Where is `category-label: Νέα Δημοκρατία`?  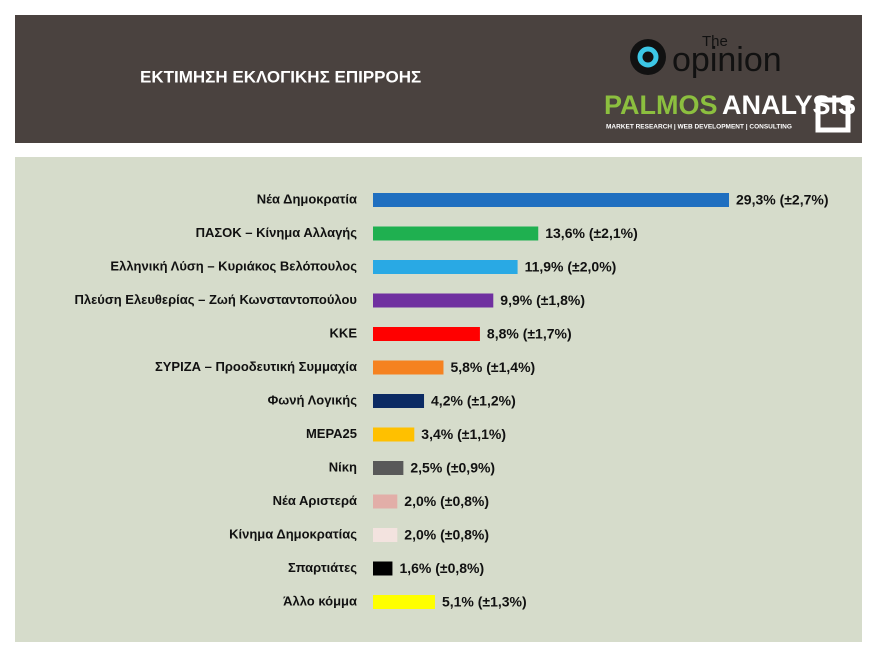 category-label: Νέα Δημοκρατία is located at coordinates (307, 198).